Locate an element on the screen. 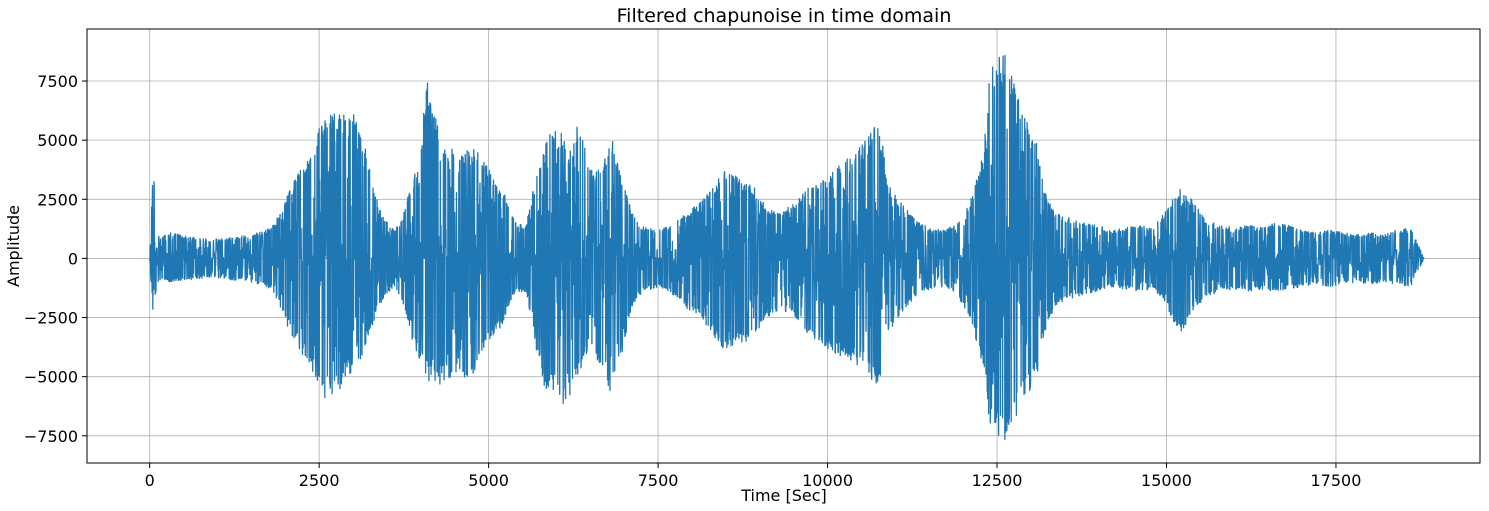 The image size is (1489, 511). y-axis-label: Amplitude is located at coordinates (13, 246).